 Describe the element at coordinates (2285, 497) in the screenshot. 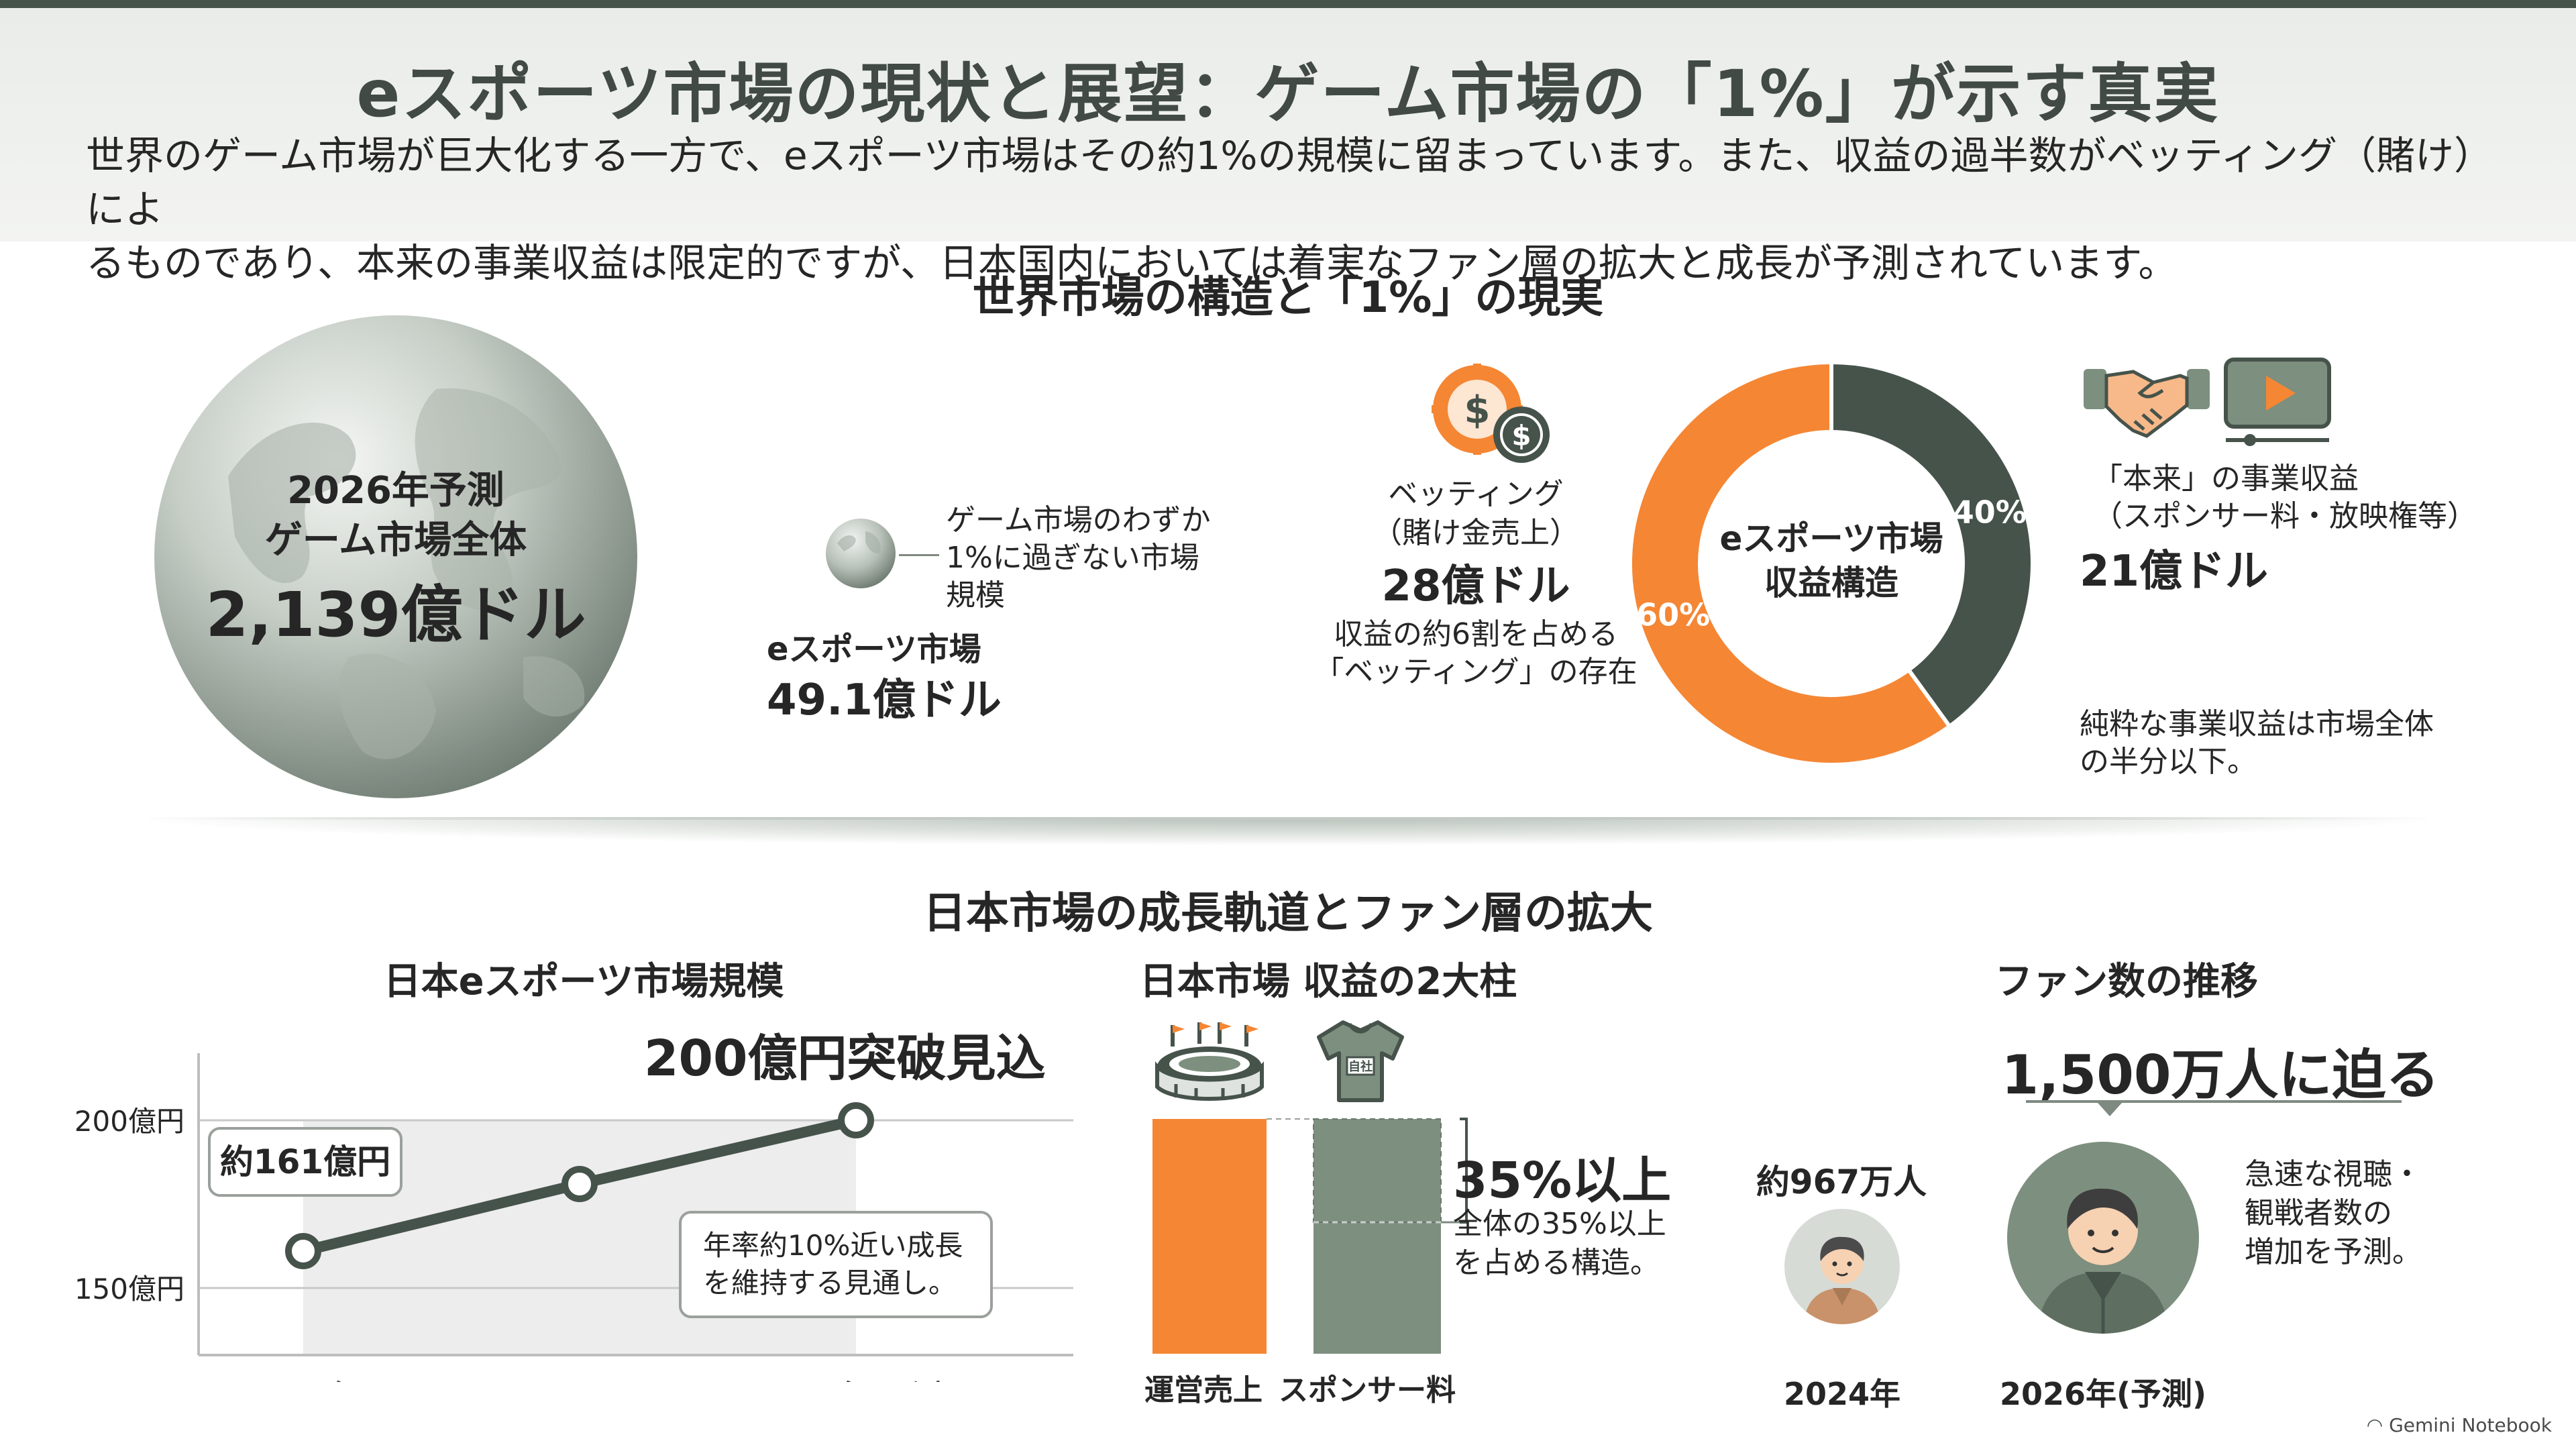

I see `business-label: 「本来」の事業収益 （スポンサー料・放映権等）` at that location.